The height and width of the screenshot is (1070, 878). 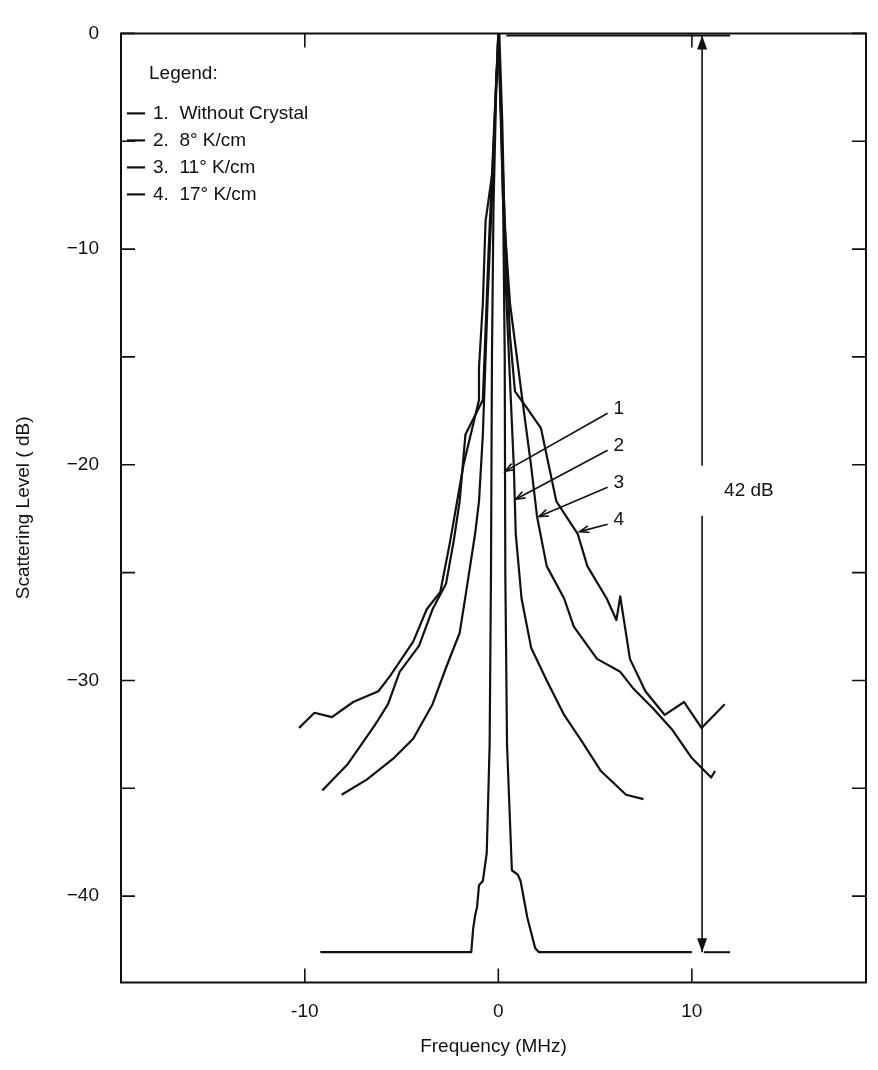 What do you see at coordinates (82, 248) in the screenshot?
I see `y-tick-label: −10` at bounding box center [82, 248].